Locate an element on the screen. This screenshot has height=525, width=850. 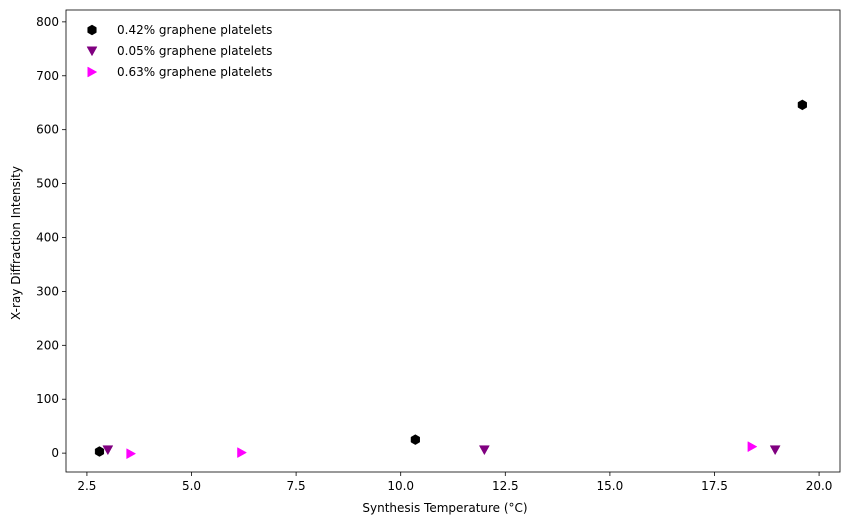
x-tick-label: 5.0 is located at coordinates (191, 486).